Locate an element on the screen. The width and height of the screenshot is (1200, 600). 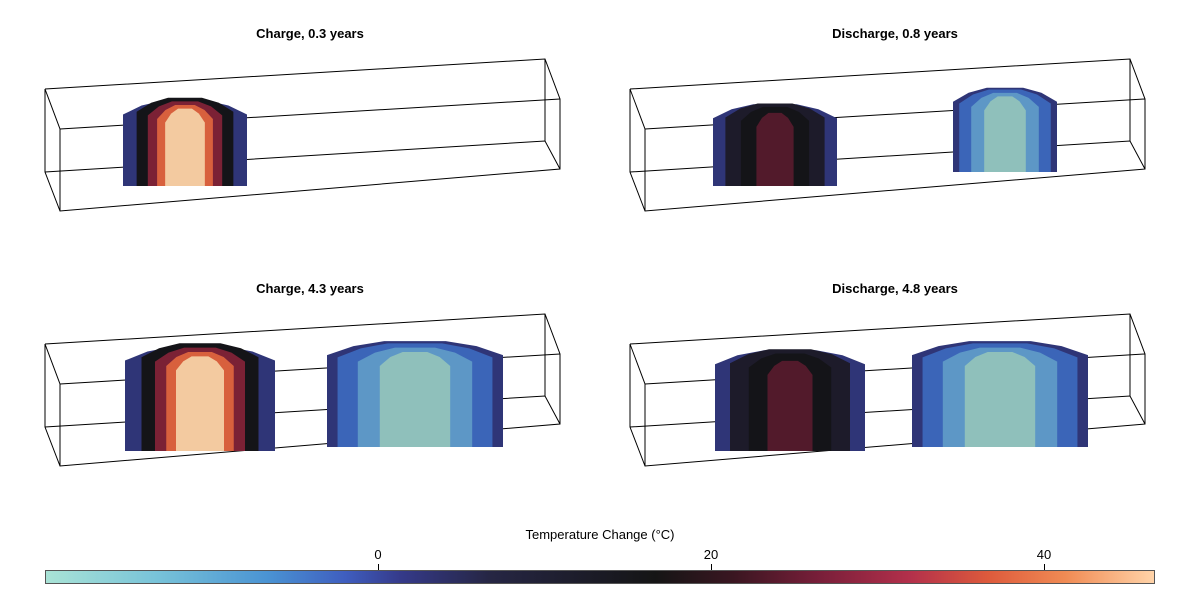
panel-title: Discharge, 0.8 years is located at coordinates (895, 33).